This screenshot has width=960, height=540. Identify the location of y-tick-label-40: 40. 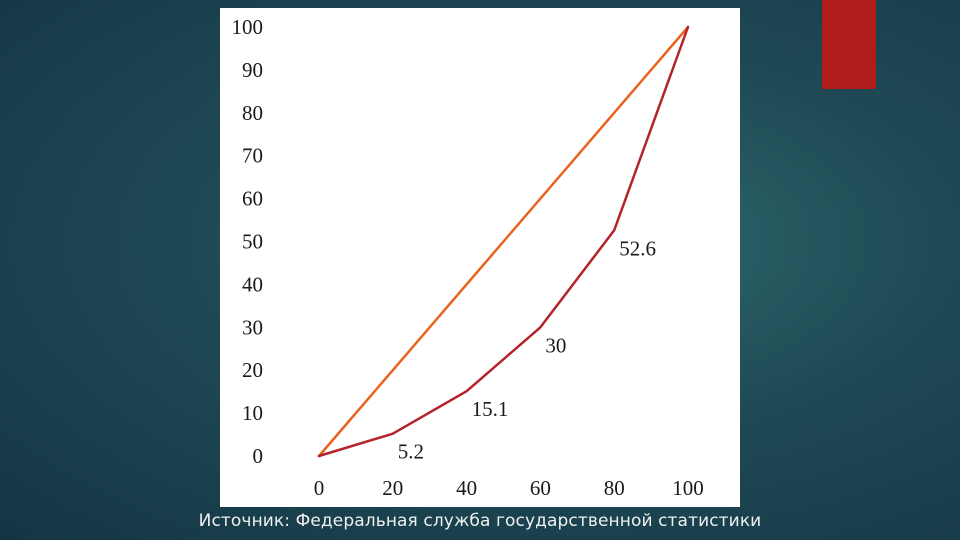
(252, 284).